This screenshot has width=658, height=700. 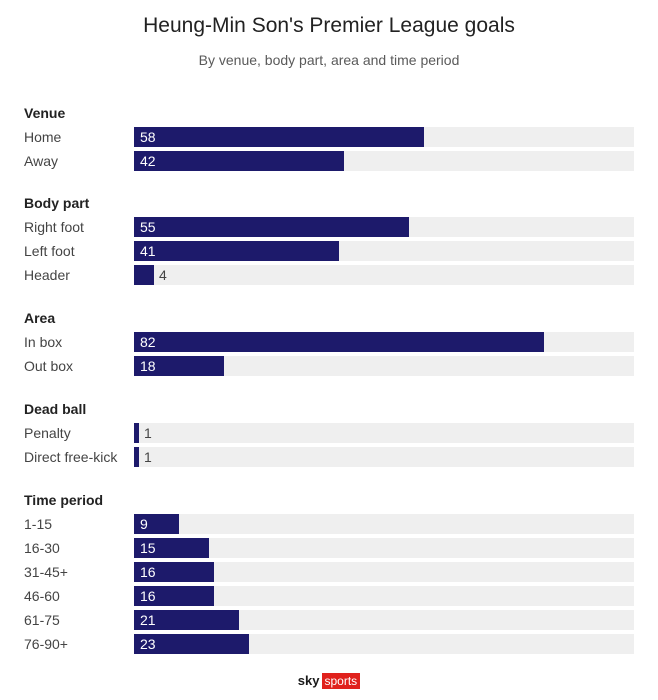 I want to click on value-label: 4, so click(x=163, y=275).